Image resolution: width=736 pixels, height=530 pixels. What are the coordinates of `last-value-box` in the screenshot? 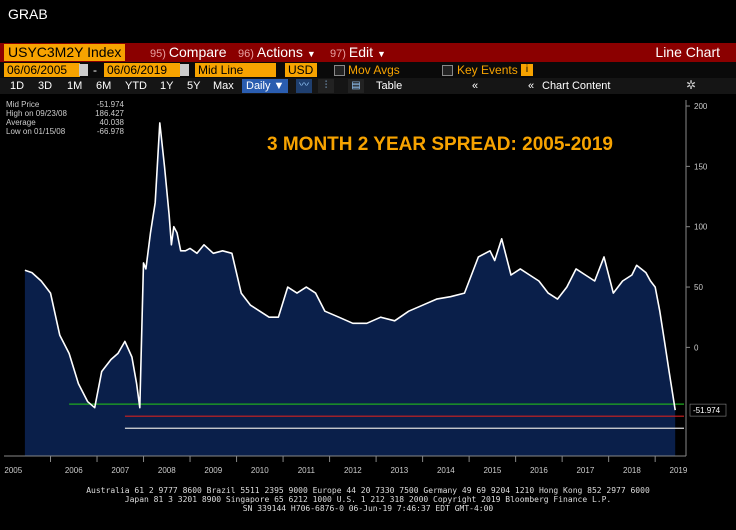 It's located at (708, 410).